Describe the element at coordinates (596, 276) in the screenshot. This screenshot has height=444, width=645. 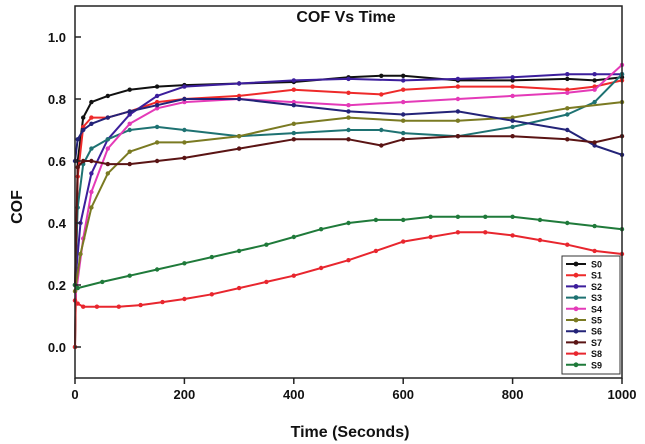
I see `legend-label: S1` at that location.